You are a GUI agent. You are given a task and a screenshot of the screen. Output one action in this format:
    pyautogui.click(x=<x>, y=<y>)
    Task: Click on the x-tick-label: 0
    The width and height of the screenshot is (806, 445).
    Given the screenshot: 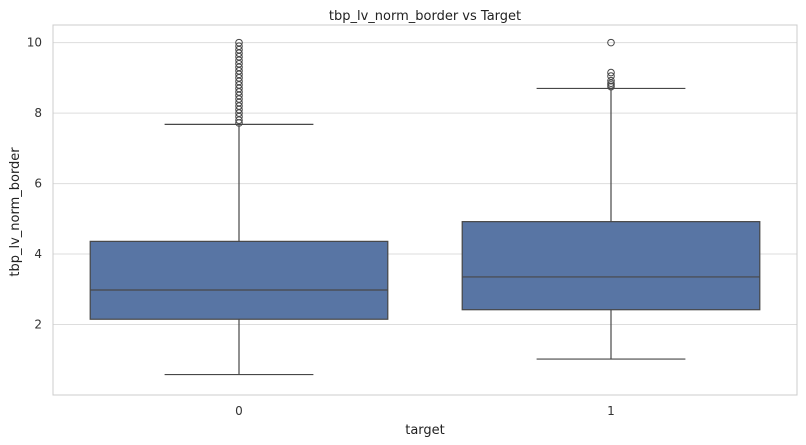 What is the action you would take?
    pyautogui.click(x=239, y=411)
    